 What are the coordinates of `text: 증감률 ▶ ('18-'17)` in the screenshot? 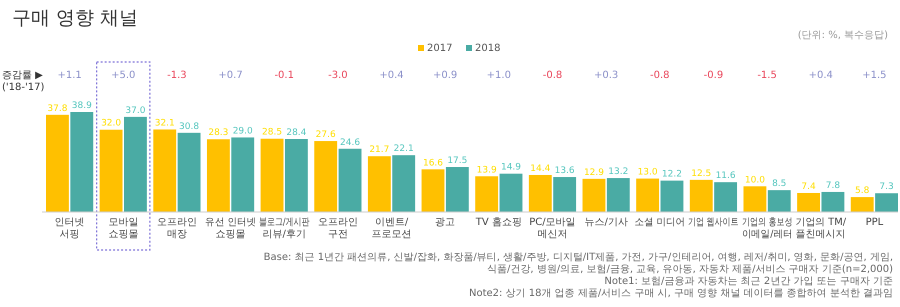 It's located at (23, 81).